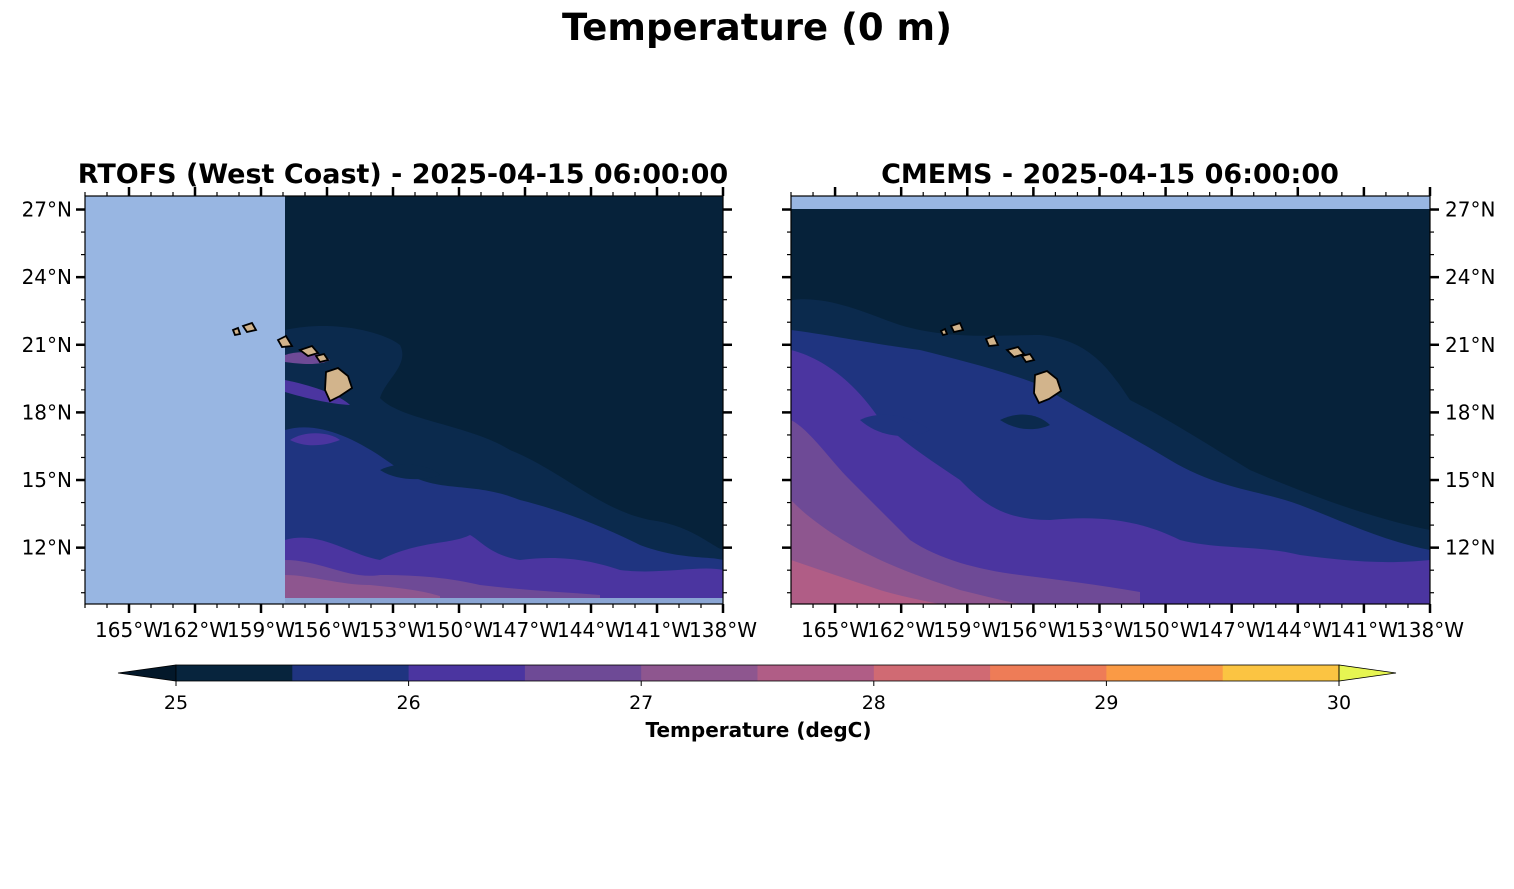 Image resolution: width=1514 pixels, height=889 pixels. What do you see at coordinates (403, 174) in the screenshot?
I see `panel-title-rtofs: RTOFS (West Coast) - 2025-04-15 06:00:00` at bounding box center [403, 174].